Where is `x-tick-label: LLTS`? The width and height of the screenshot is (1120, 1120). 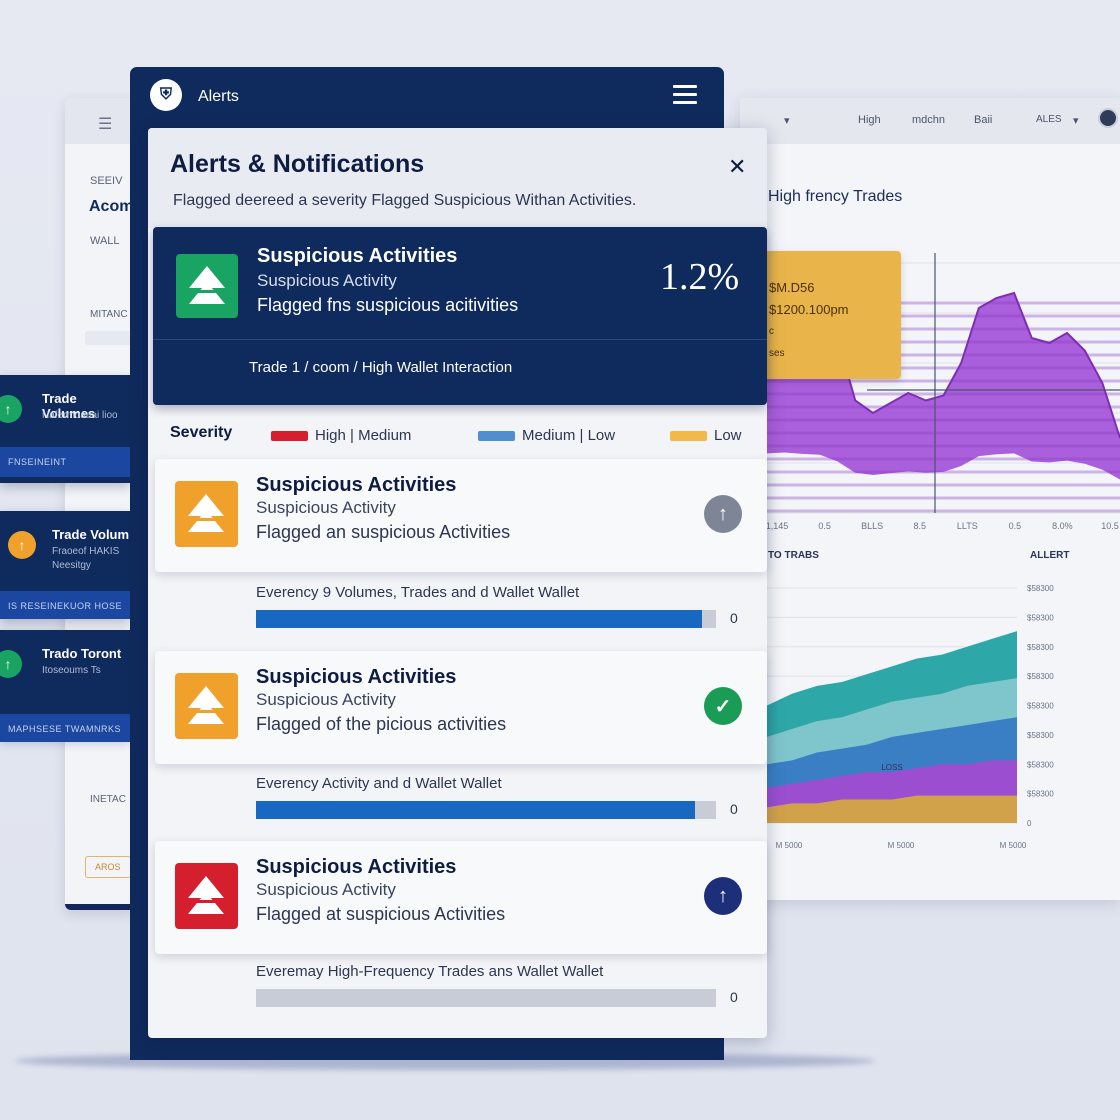 x-tick-label: LLTS is located at coordinates (967, 526).